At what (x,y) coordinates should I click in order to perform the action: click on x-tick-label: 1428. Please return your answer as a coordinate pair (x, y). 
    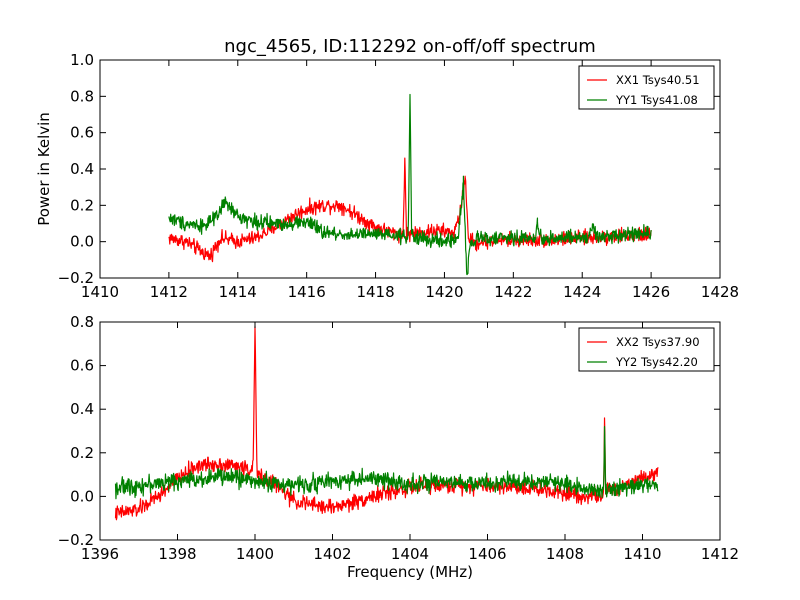
    Looking at the image, I should click on (720, 292).